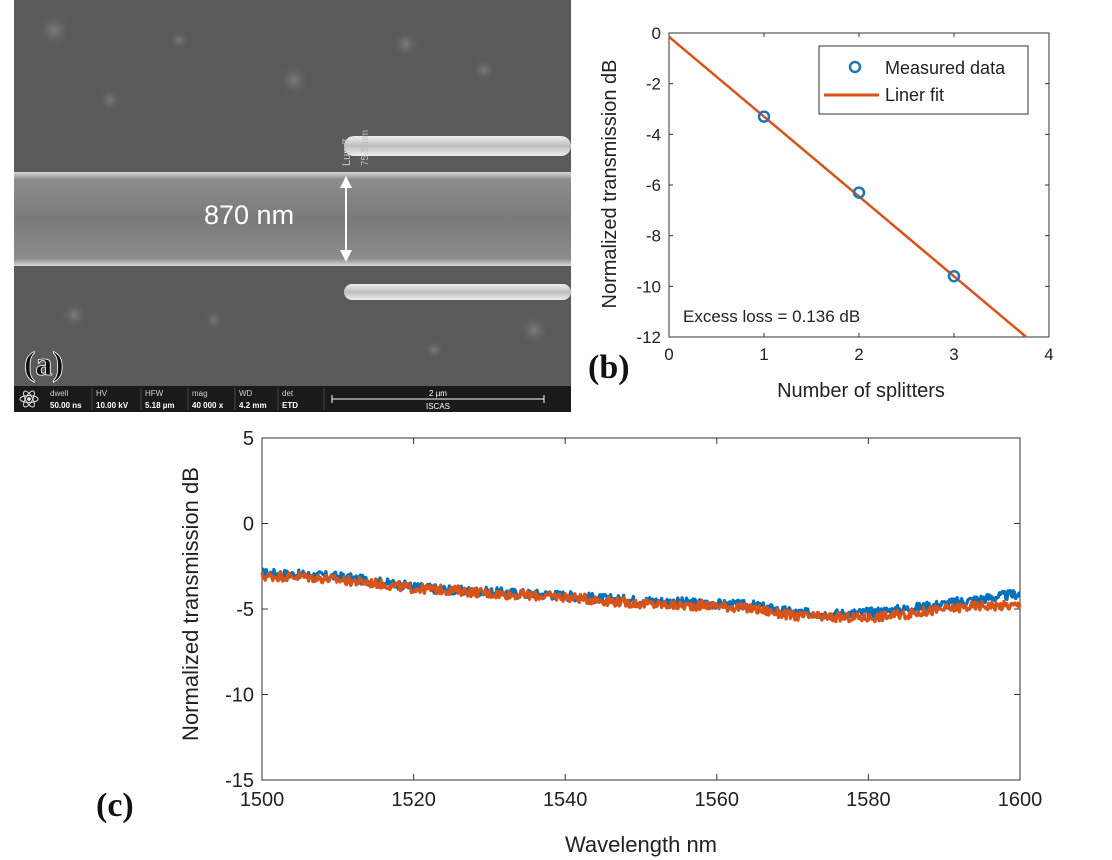  Describe the element at coordinates (438, 406) in the screenshot. I see `org-label: ISCAS` at that location.